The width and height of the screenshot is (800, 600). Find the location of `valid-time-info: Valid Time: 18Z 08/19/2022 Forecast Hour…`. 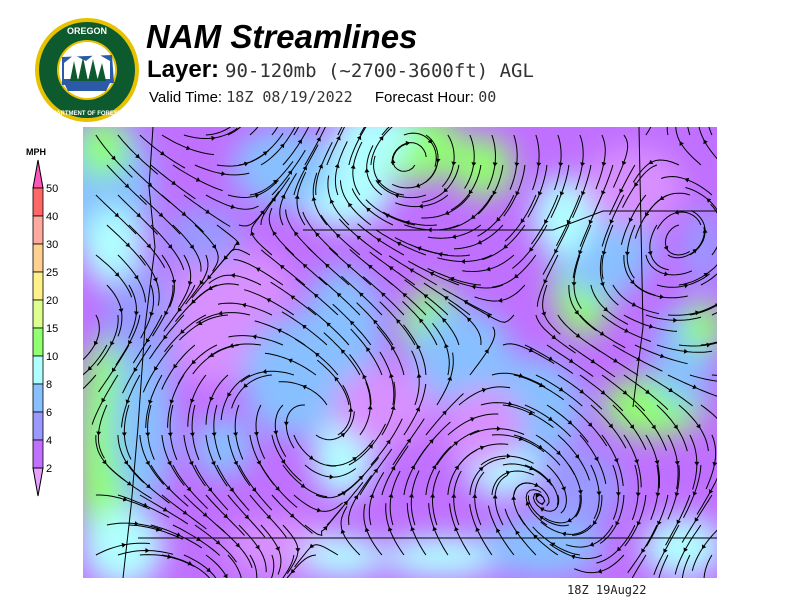

valid-time-info: Valid Time: 18Z 08/19/2022 Forecast Hour… is located at coordinates (322, 97).